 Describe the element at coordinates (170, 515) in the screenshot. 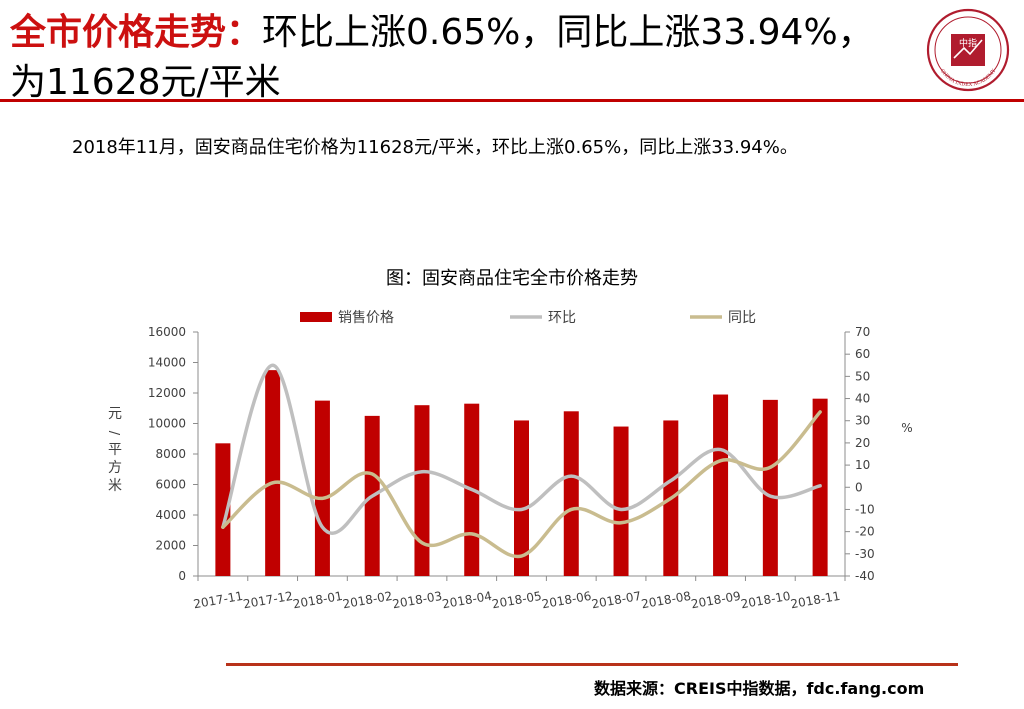

I see `left-tick-label: 4000` at that location.